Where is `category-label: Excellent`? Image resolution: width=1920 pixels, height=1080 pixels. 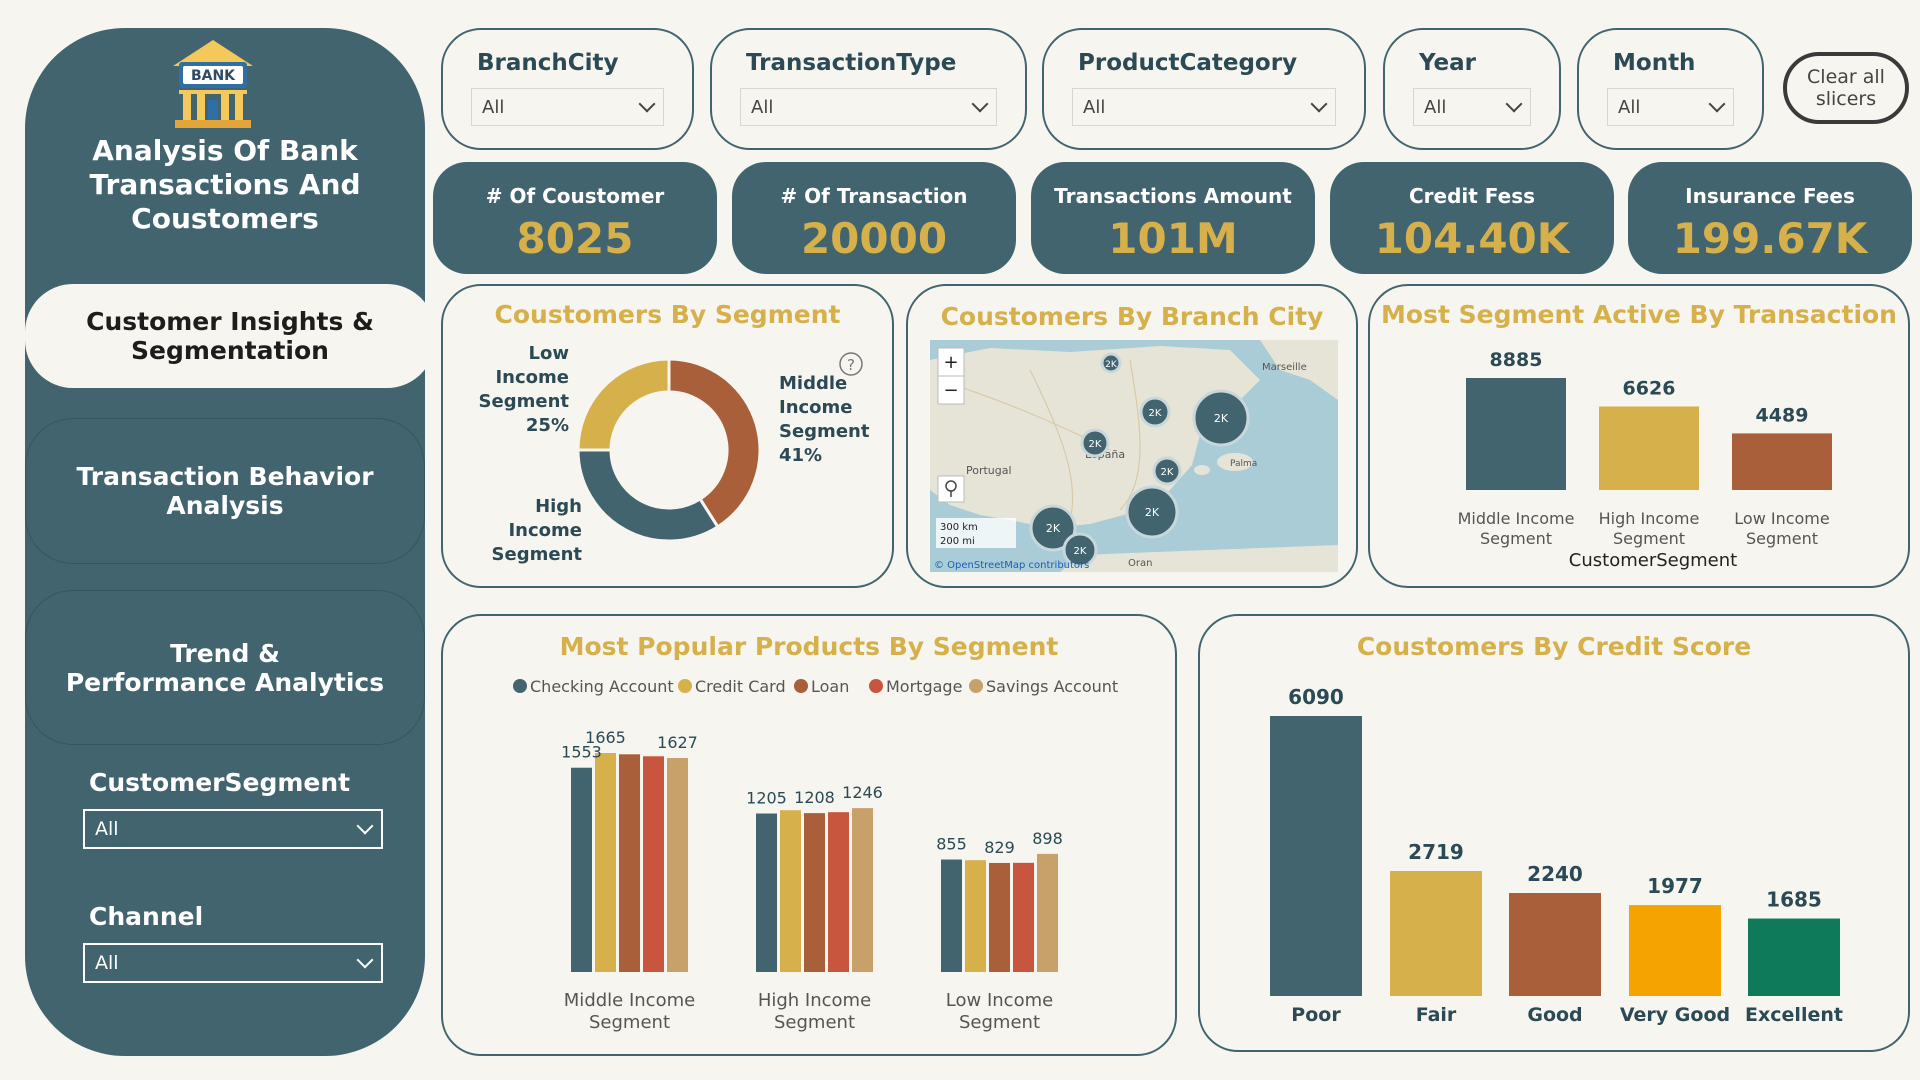
category-label: Excellent is located at coordinates (1794, 1015).